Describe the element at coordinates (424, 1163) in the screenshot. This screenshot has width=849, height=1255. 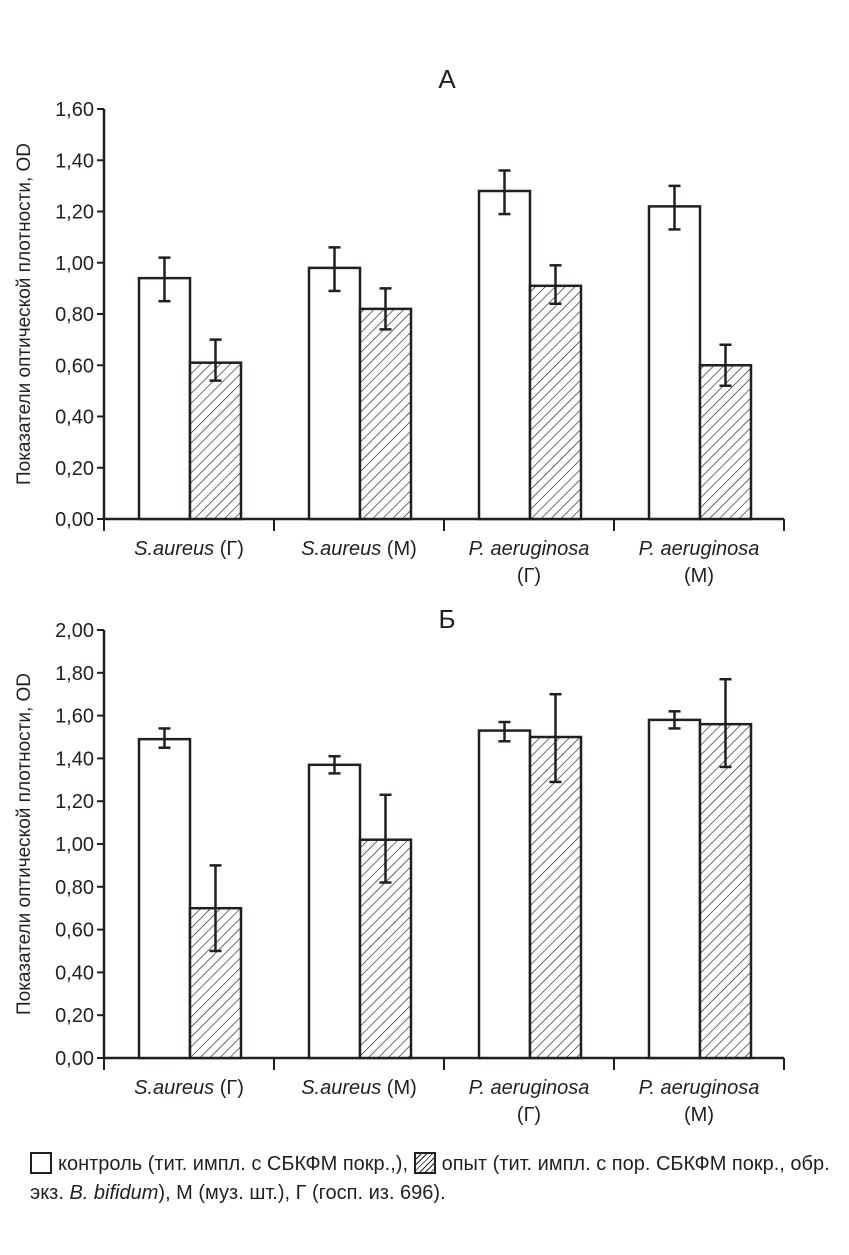
I see `legend-swatch-experiment` at that location.